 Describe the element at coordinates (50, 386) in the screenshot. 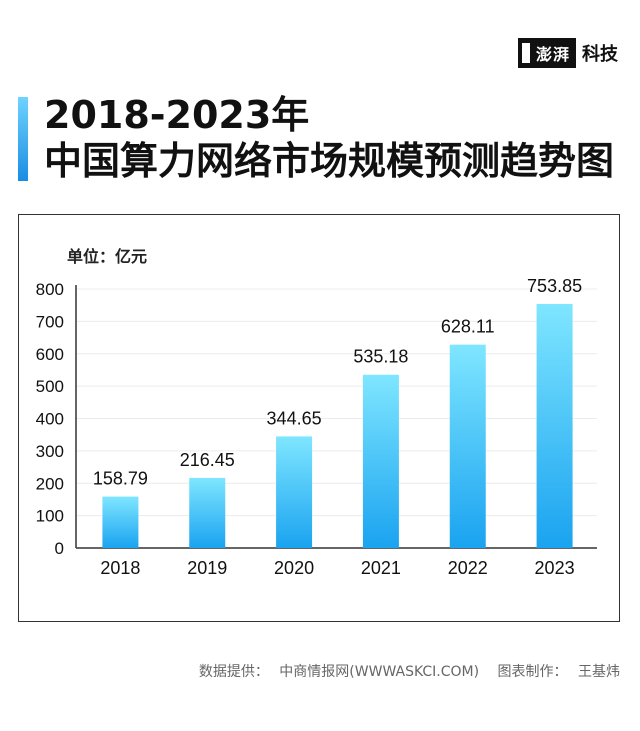

I see `y-tick-label: 500` at that location.